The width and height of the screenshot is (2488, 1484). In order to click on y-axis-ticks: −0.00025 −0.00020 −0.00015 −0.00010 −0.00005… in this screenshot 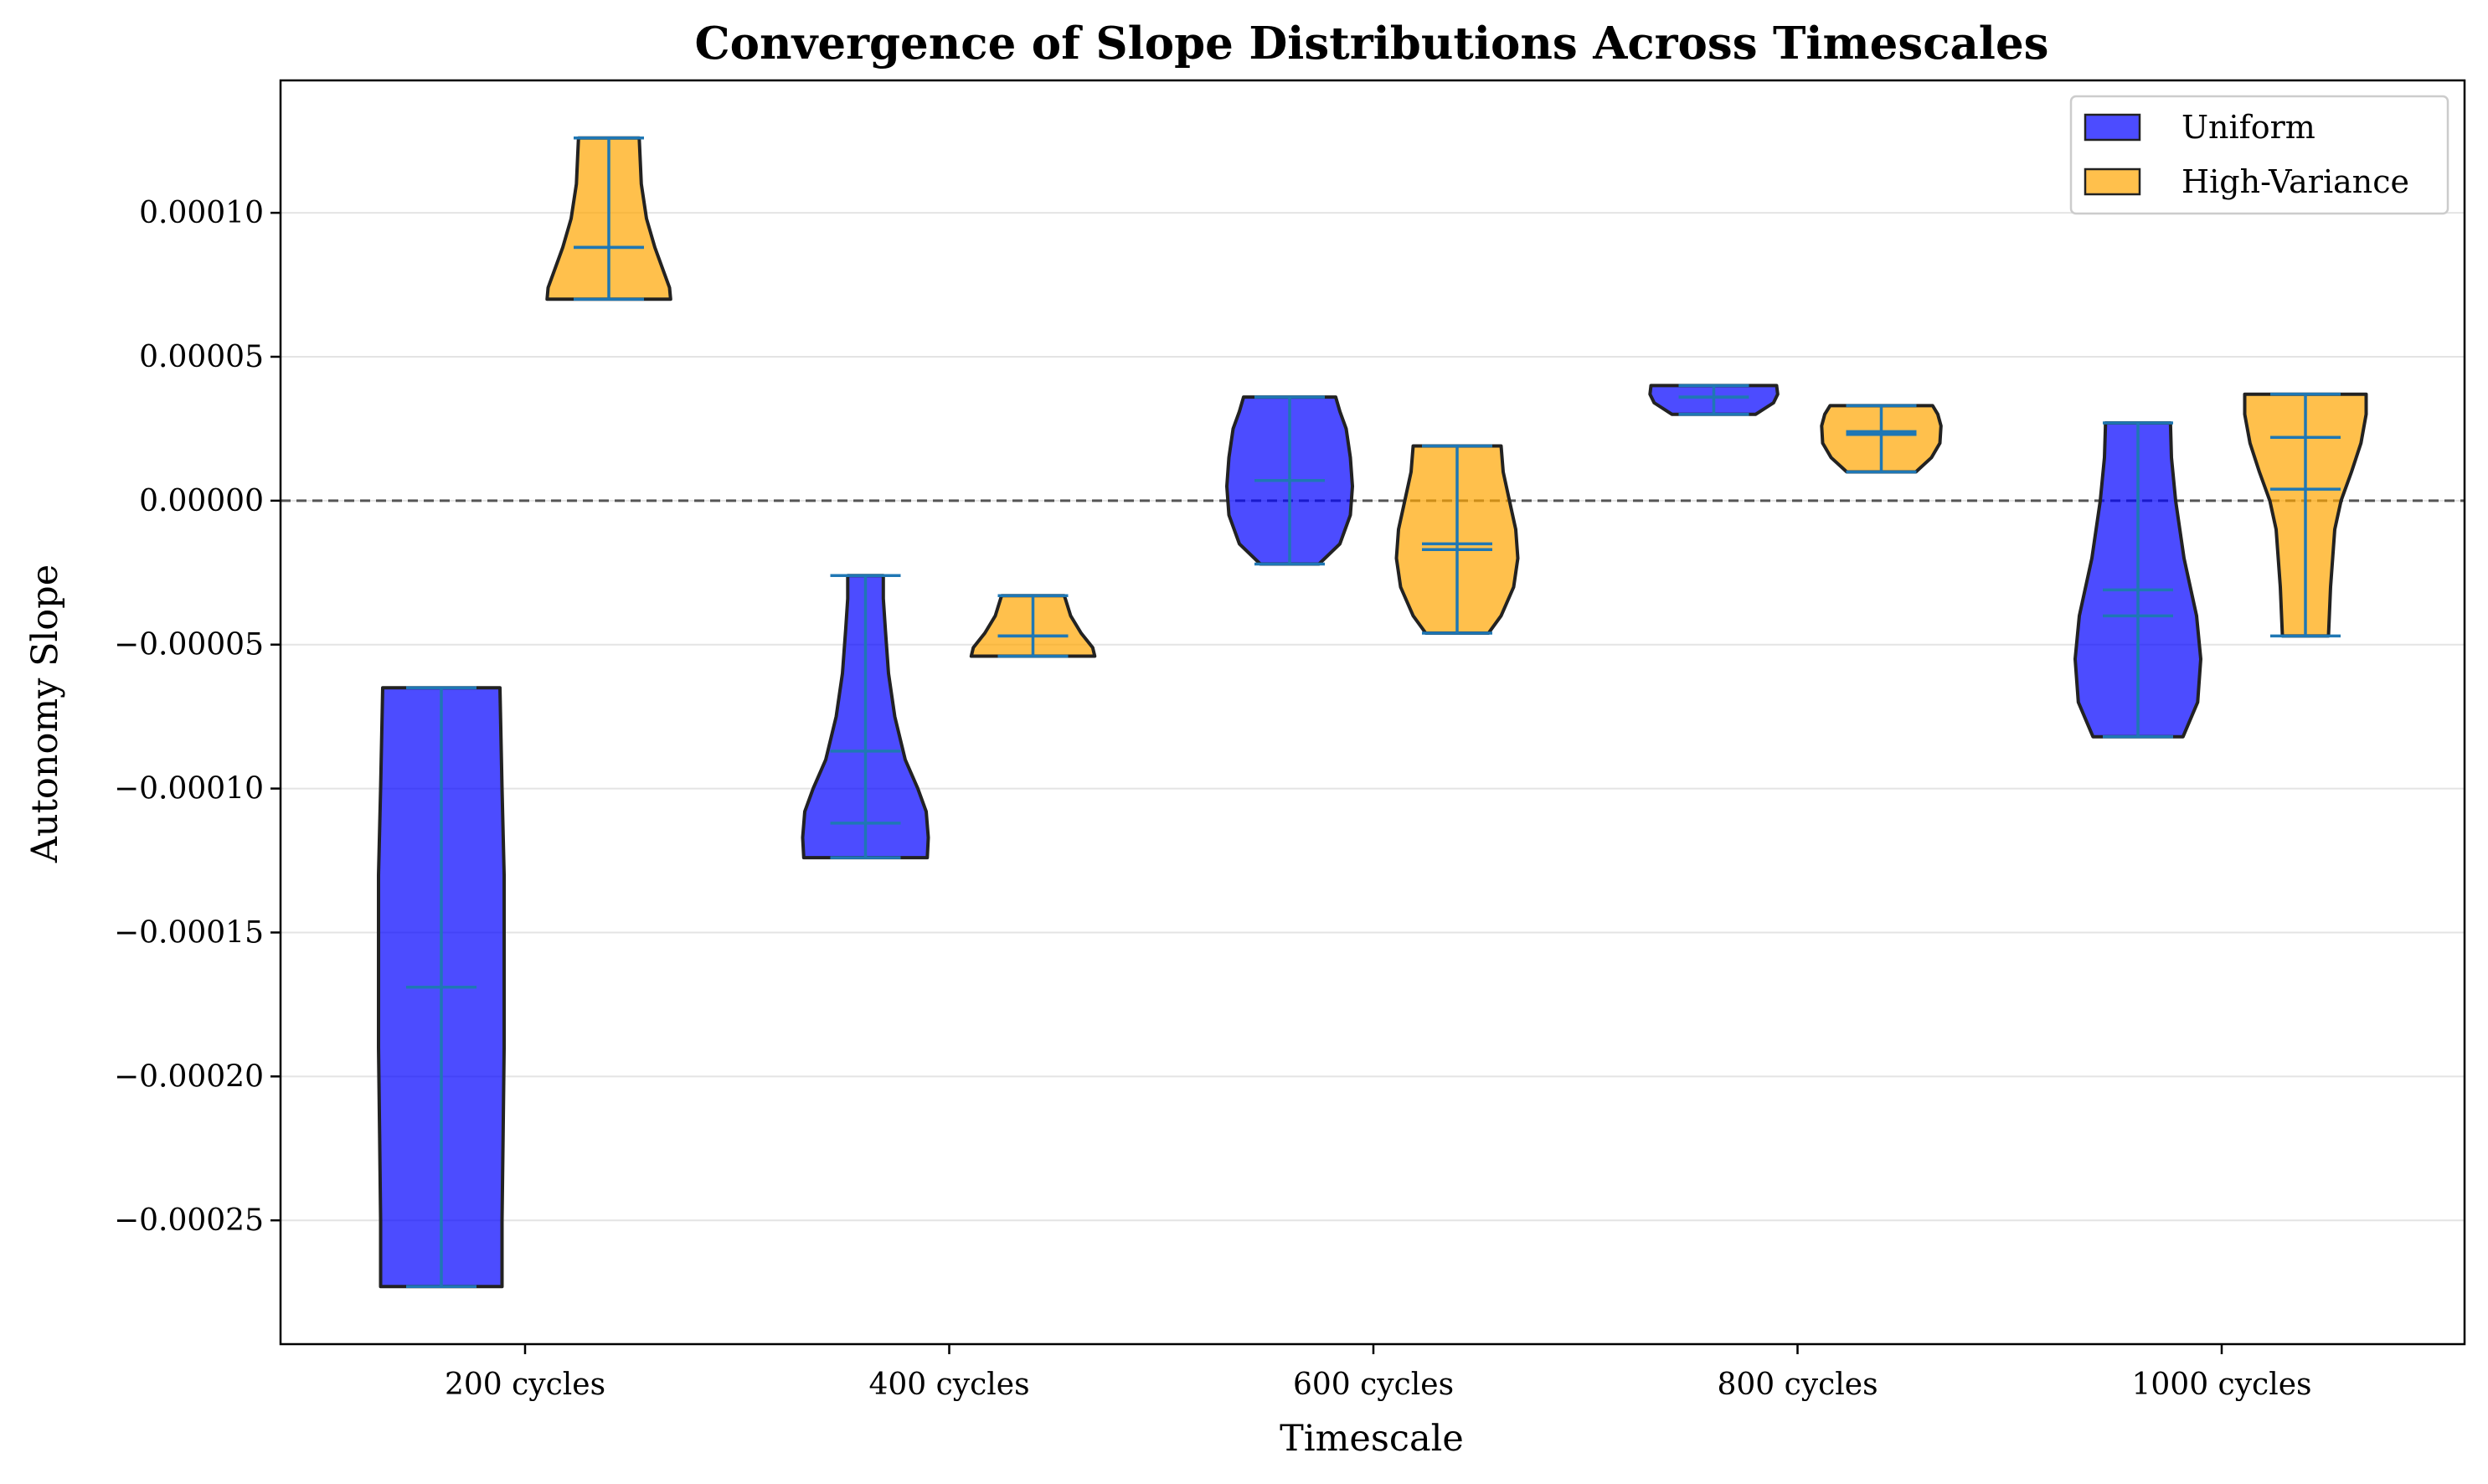, I will do `click(197, 717)`.